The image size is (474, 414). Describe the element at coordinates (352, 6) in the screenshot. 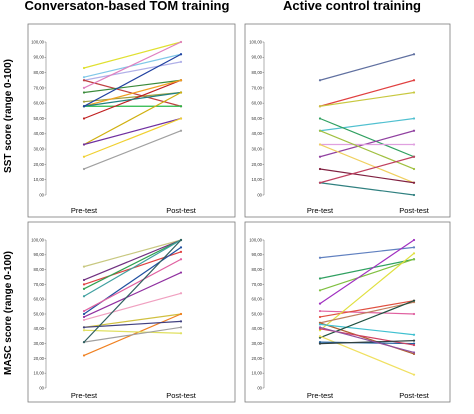

I see `column-title-right: Active control training` at that location.